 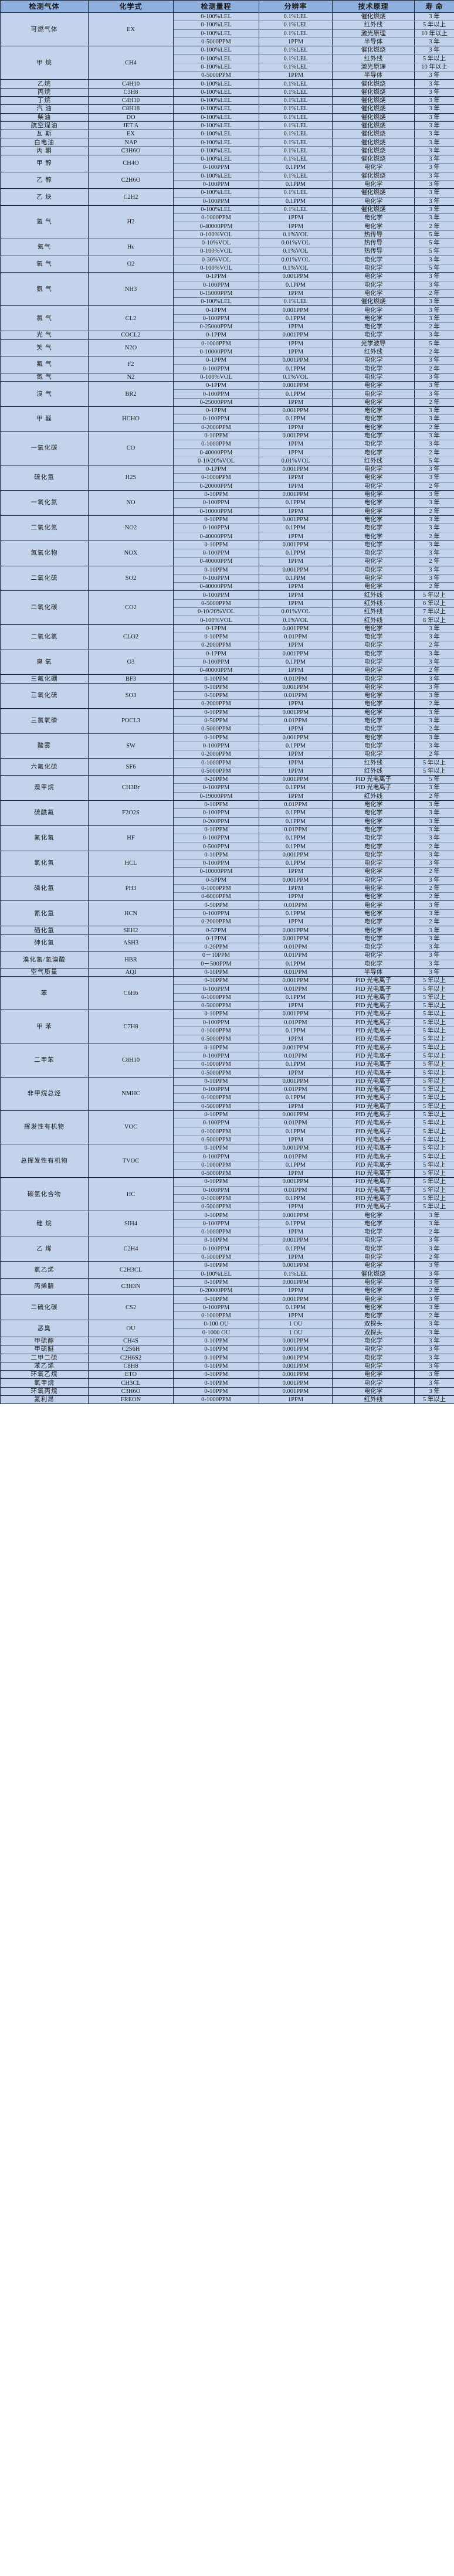 I want to click on cell-detection-range: 0-1000 OU, so click(x=216, y=1333).